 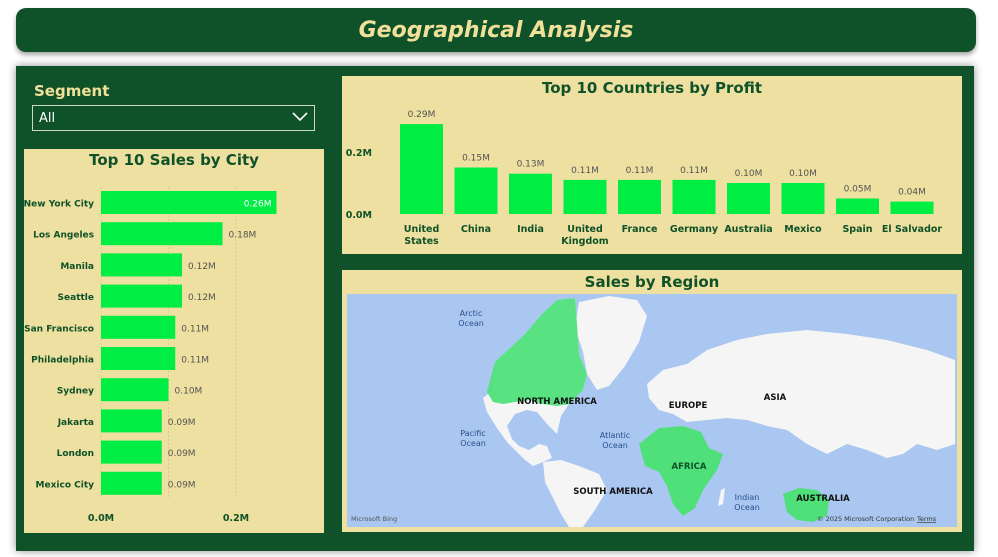 I want to click on country-category-label: Mexico, so click(x=803, y=229).